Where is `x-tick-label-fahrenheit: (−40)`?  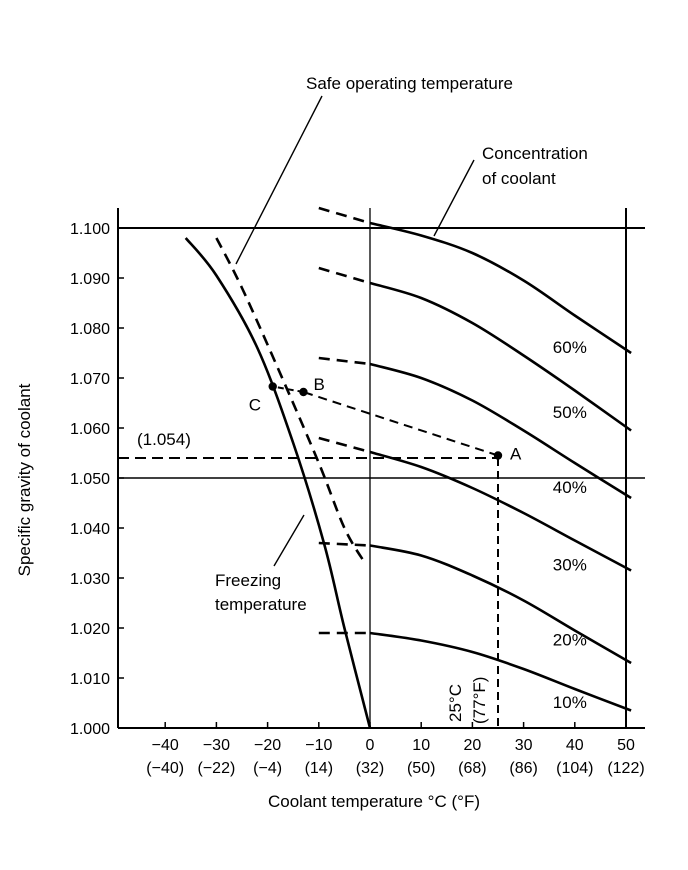 x-tick-label-fahrenheit: (−40) is located at coordinates (165, 768).